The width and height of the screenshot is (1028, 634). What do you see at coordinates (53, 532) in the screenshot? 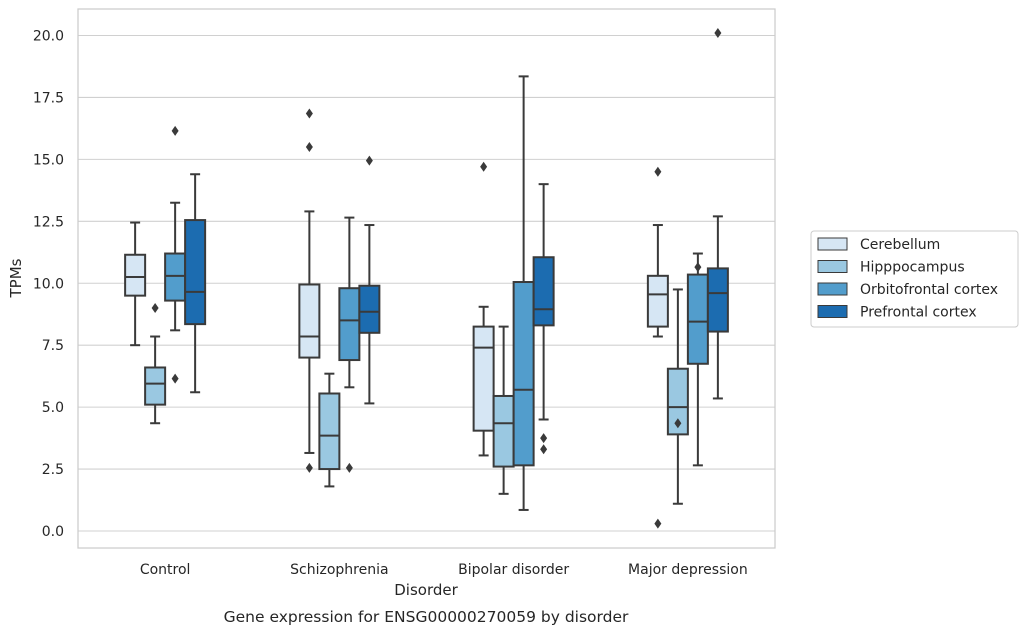
I see `y-tick-label: 0.0` at bounding box center [53, 532].